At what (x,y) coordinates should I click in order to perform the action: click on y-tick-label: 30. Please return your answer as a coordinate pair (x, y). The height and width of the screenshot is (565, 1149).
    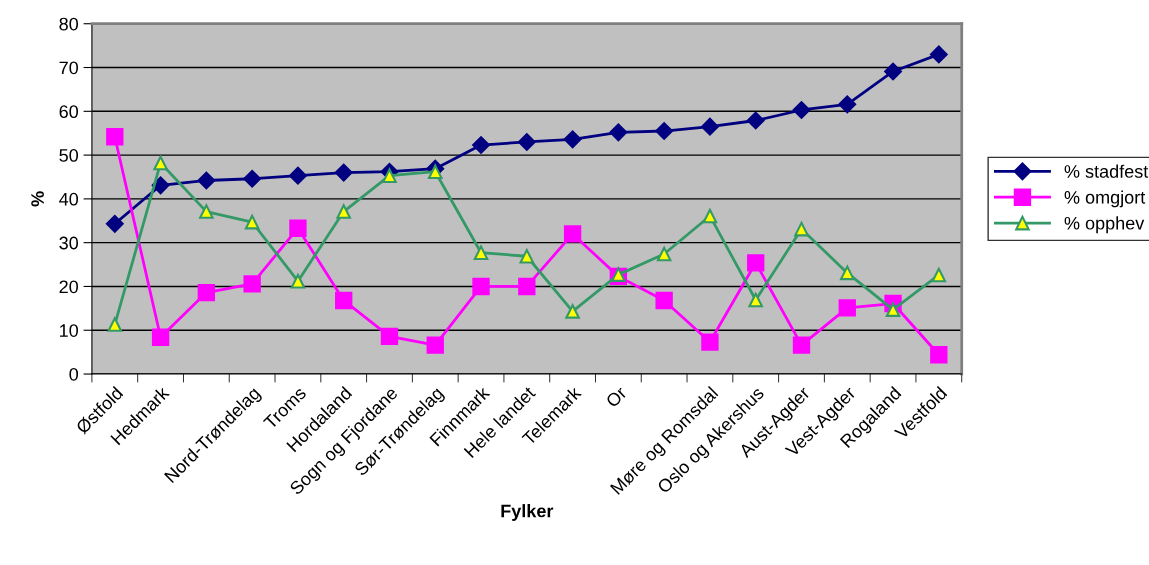
    Looking at the image, I should click on (69, 243).